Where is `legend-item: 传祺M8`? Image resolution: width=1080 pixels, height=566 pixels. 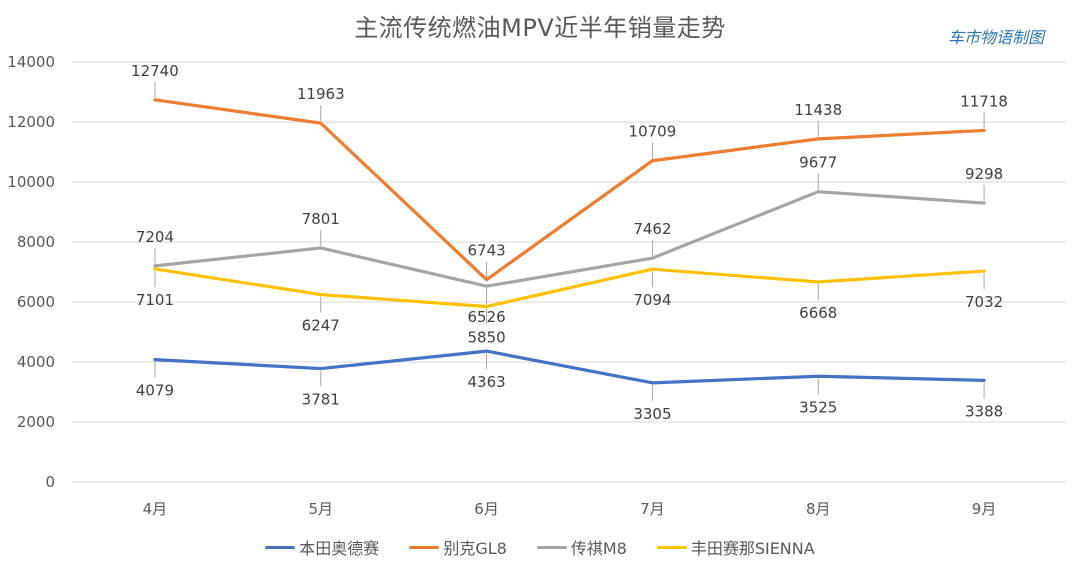 legend-item: 传祺M8 is located at coordinates (581, 547).